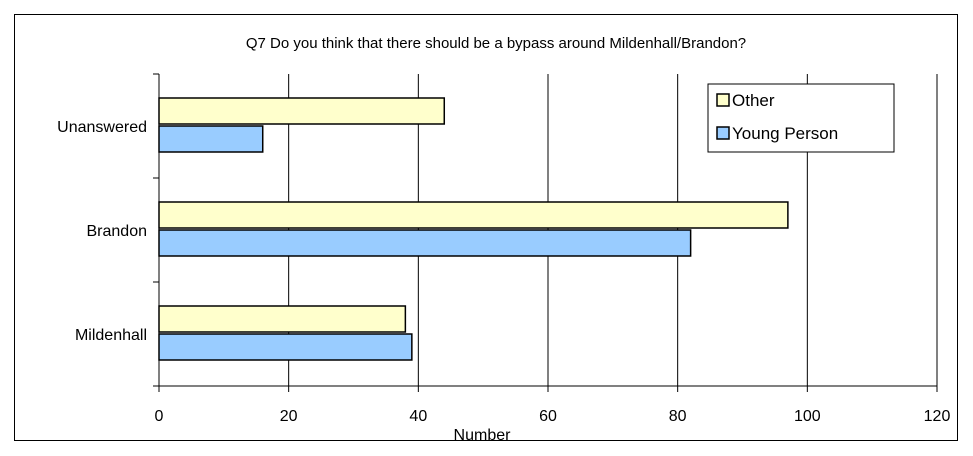  What do you see at coordinates (785, 133) in the screenshot?
I see `legend-label: Young Person` at bounding box center [785, 133].